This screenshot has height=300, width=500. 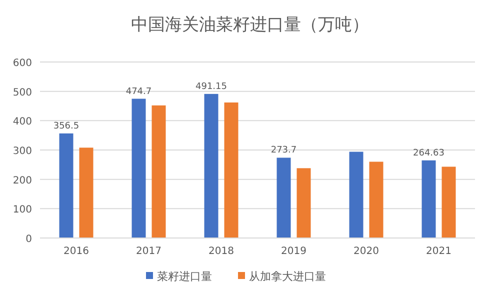 What do you see at coordinates (22, 180) in the screenshot?
I see `y-tick-label: 200` at bounding box center [22, 180].